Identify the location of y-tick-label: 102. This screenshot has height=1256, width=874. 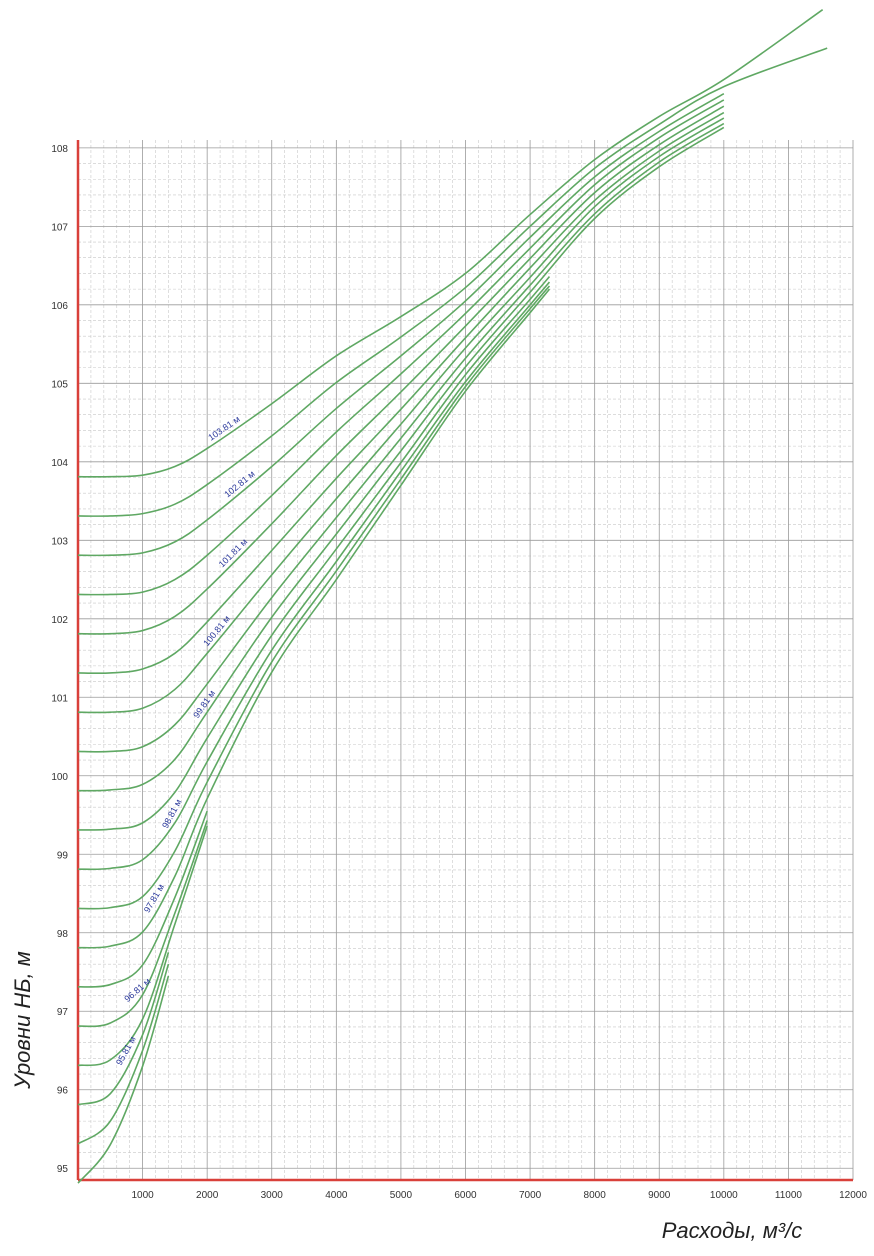
(59, 620).